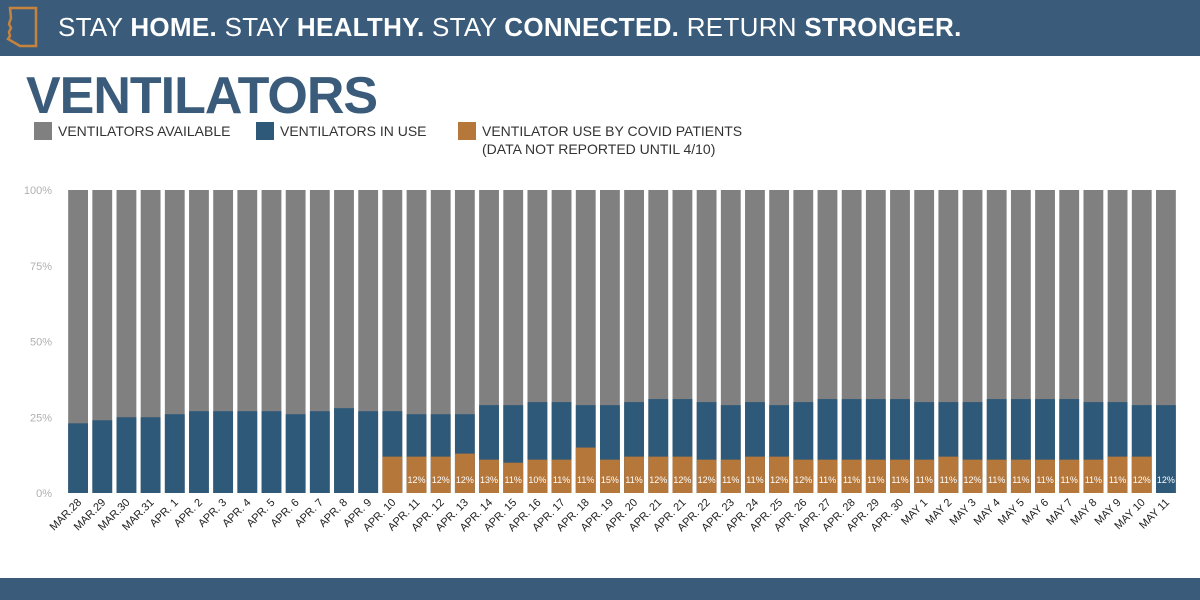  What do you see at coordinates (742, 27) in the screenshot?
I see `banner-part-6: RETURN` at bounding box center [742, 27].